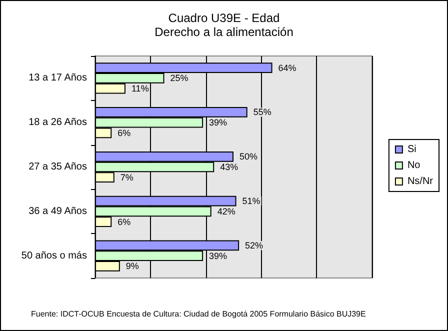  Describe the element at coordinates (57, 211) in the screenshot. I see `y-tick-label: 36 a 49 Años` at that location.